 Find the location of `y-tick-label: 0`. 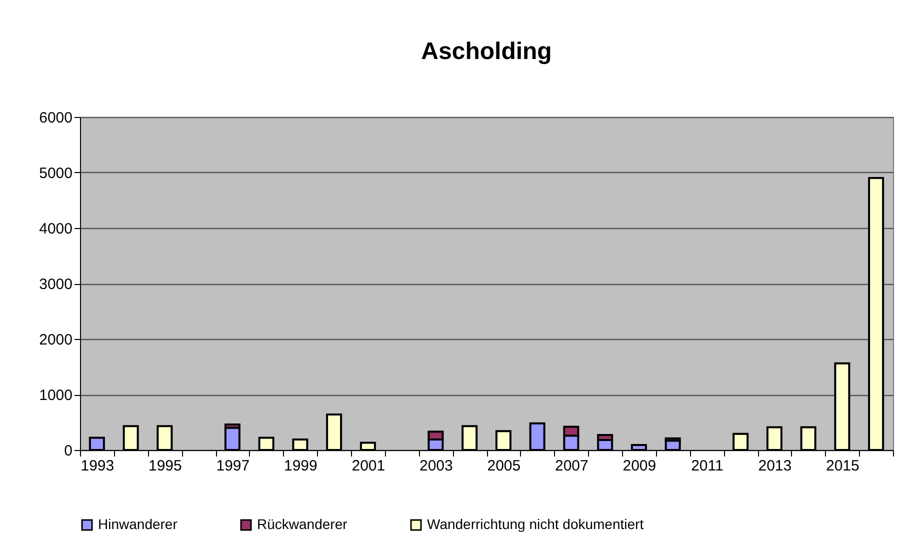

y-tick-label: 0 is located at coordinates (68, 451).